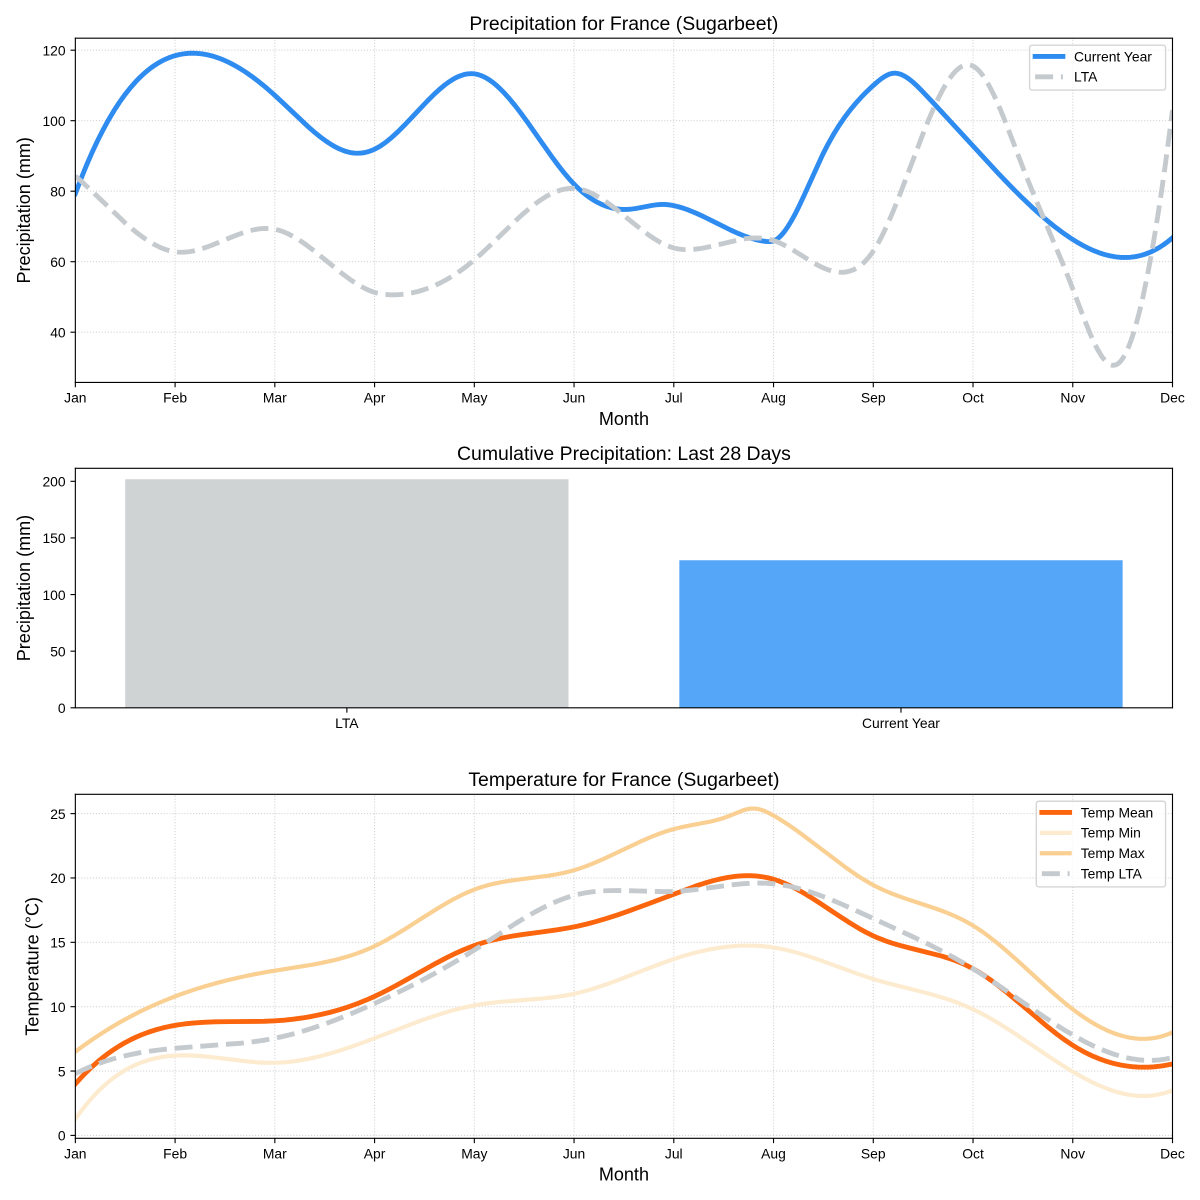 This screenshot has height=1200, width=1200. What do you see at coordinates (58, 651) in the screenshot?
I see `svg-text: 50` at bounding box center [58, 651].